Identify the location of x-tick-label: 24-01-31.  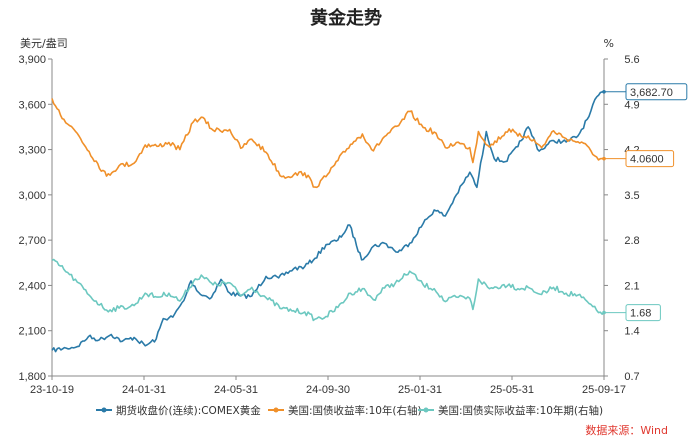
(144, 390).